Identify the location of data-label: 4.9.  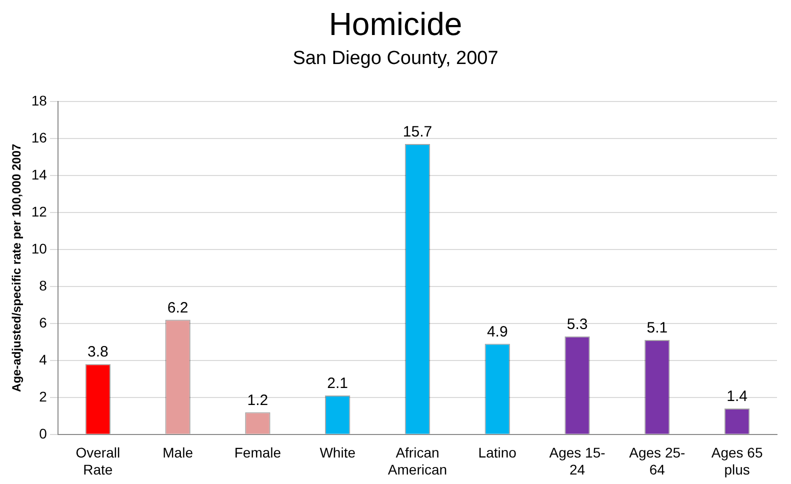
(497, 331).